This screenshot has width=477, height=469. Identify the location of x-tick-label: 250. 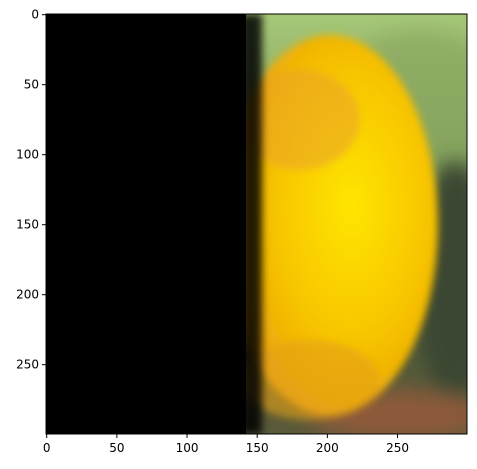
(397, 448).